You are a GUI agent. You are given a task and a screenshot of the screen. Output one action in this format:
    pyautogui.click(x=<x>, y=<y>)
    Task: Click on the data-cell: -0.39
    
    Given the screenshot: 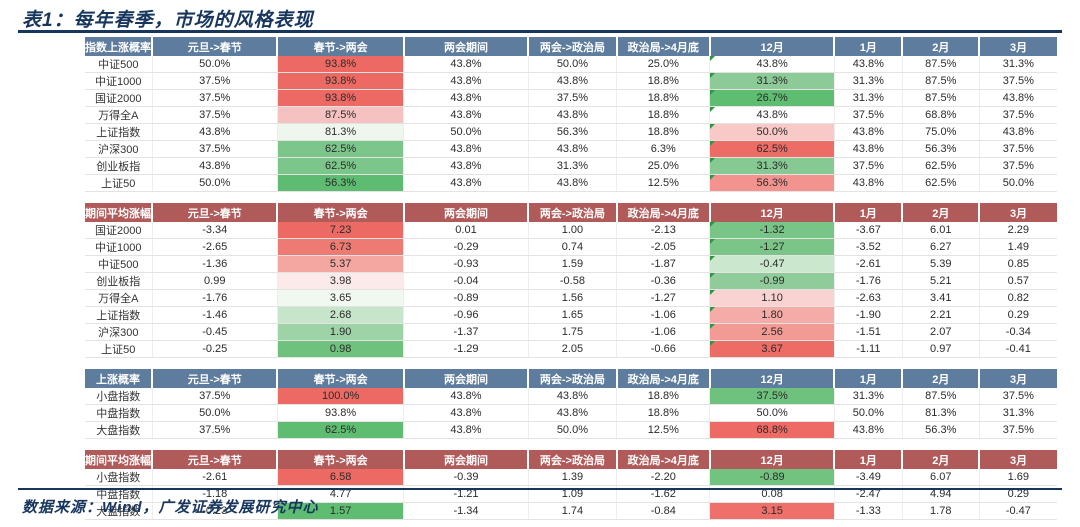 What is the action you would take?
    pyautogui.click(x=466, y=477)
    